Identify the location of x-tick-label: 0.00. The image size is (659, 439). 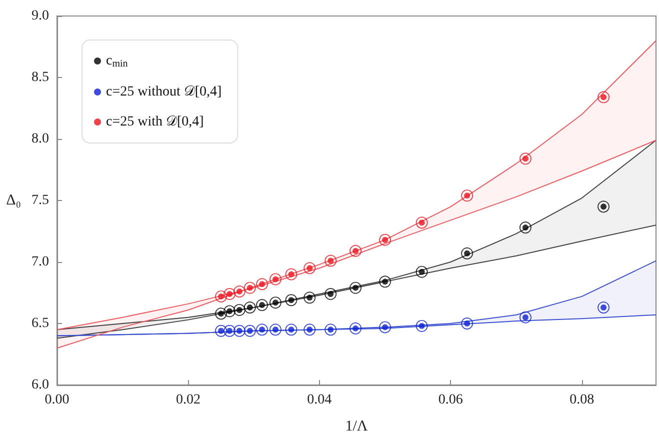
(57, 400).